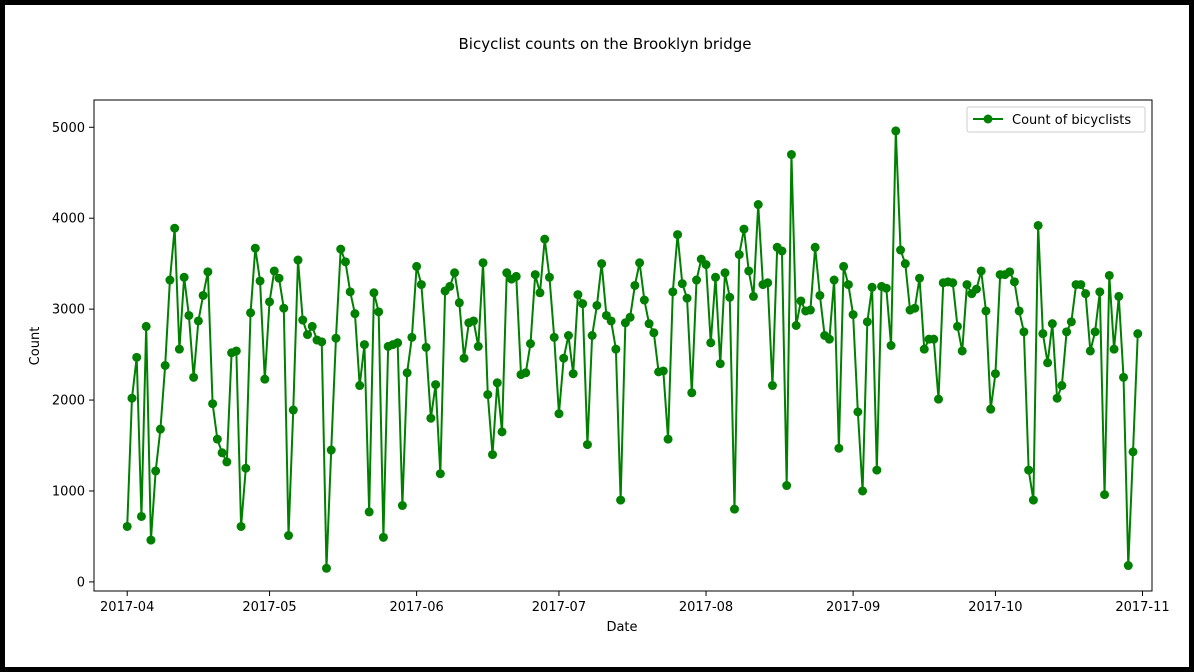  What do you see at coordinates (68, 128) in the screenshot?
I see `y-tick-label: 5000` at bounding box center [68, 128].